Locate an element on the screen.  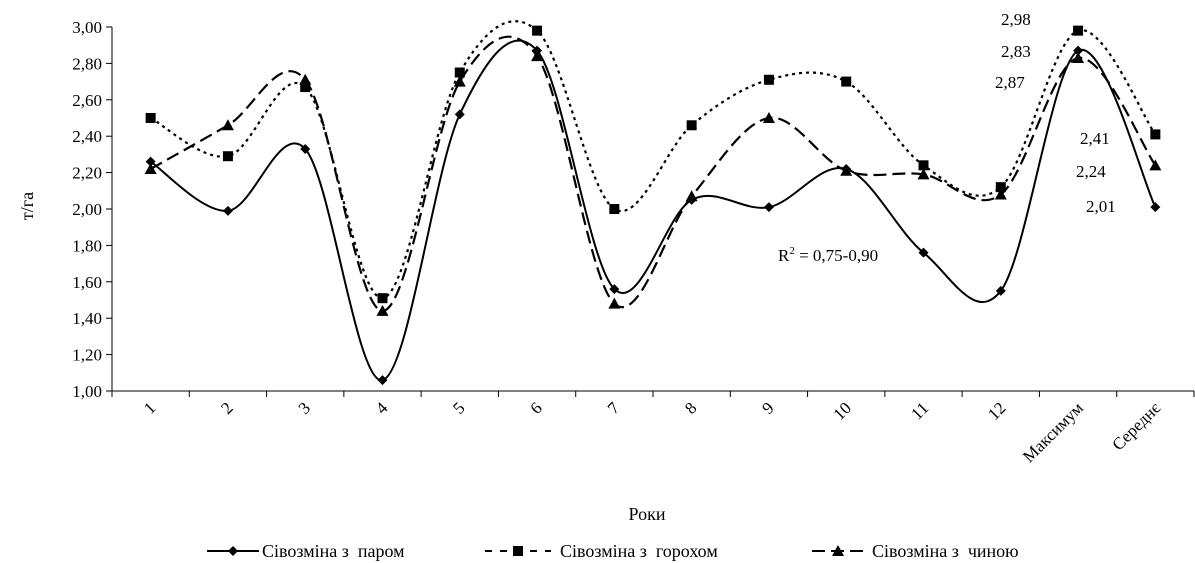
y-tick-label: 2,00 is located at coordinates (87, 209).